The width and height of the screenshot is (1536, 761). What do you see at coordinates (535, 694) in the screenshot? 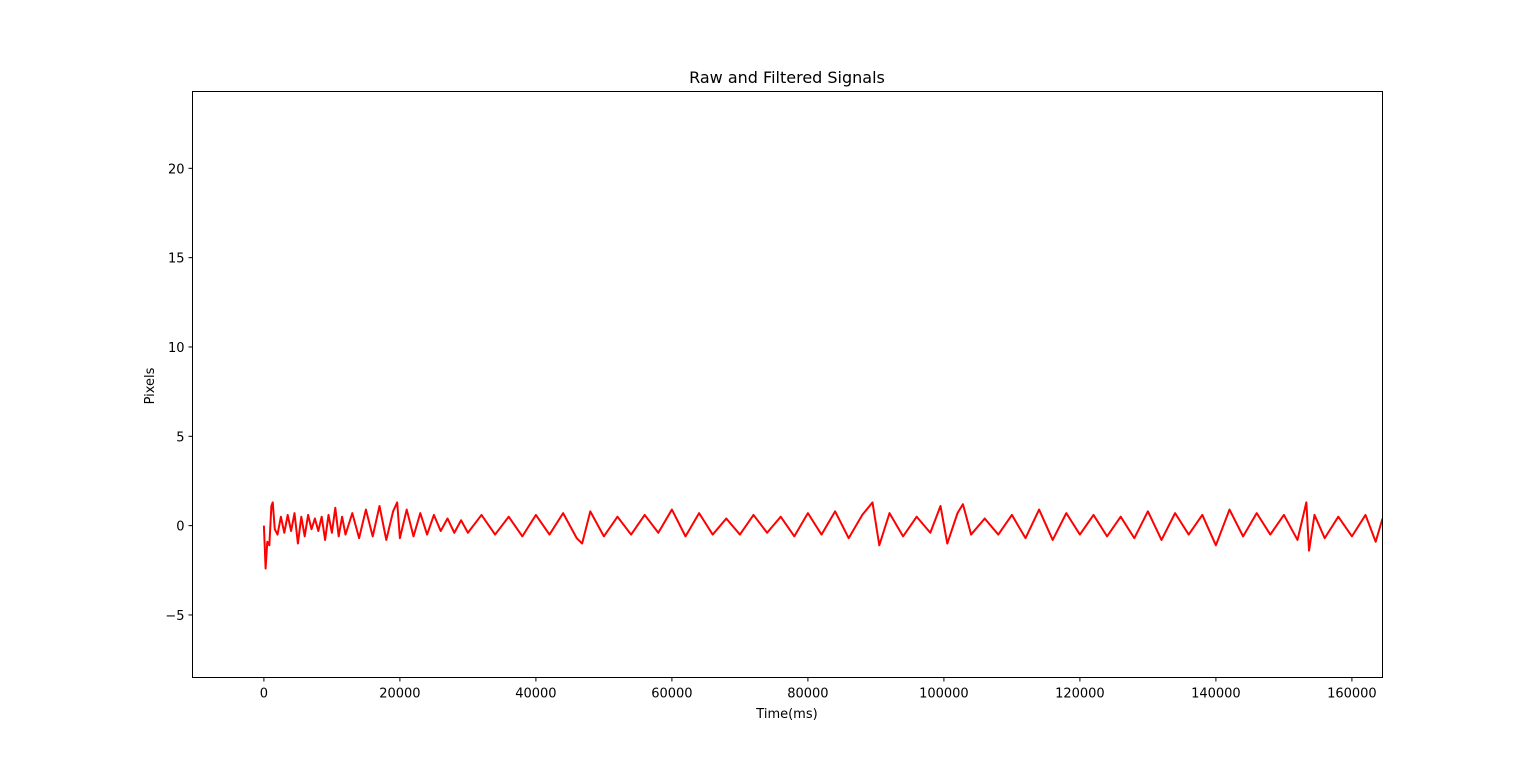
I see `x-tick-label: 40000` at bounding box center [535, 694].